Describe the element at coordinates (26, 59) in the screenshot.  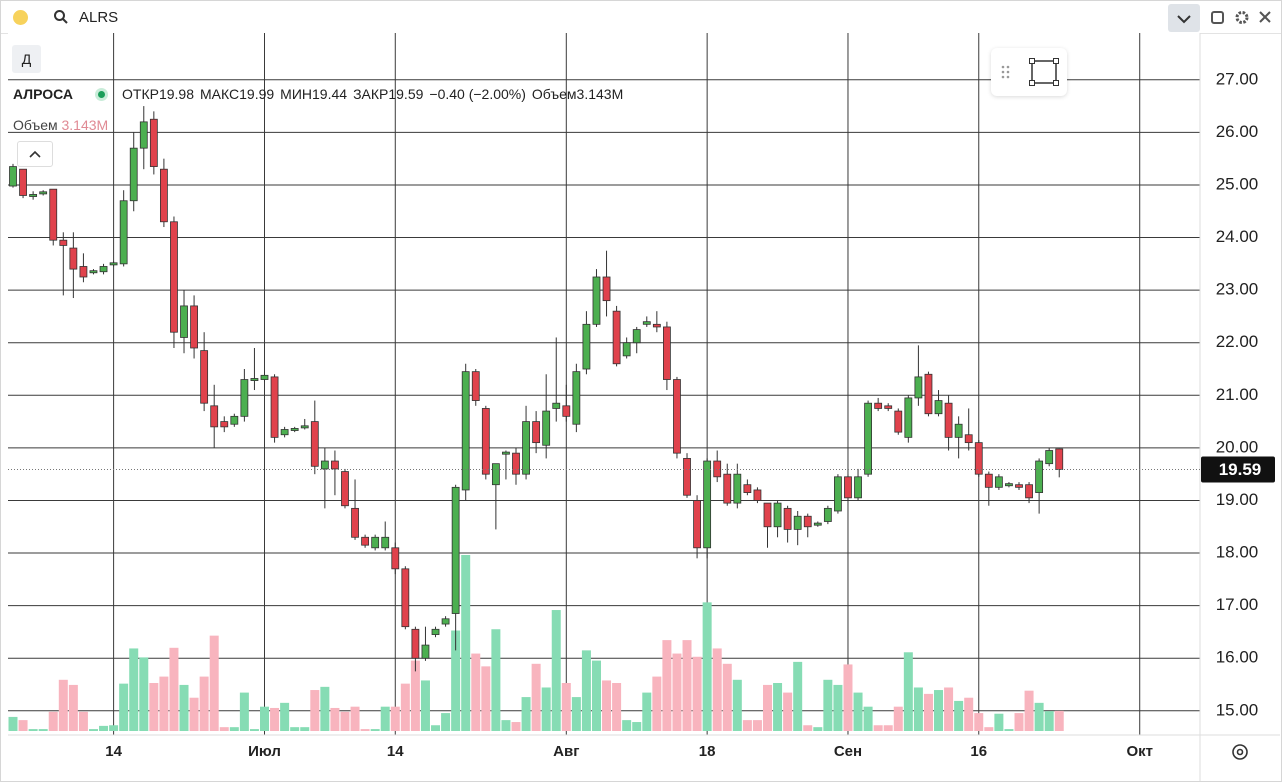
I see `interval-button: Д` at that location.